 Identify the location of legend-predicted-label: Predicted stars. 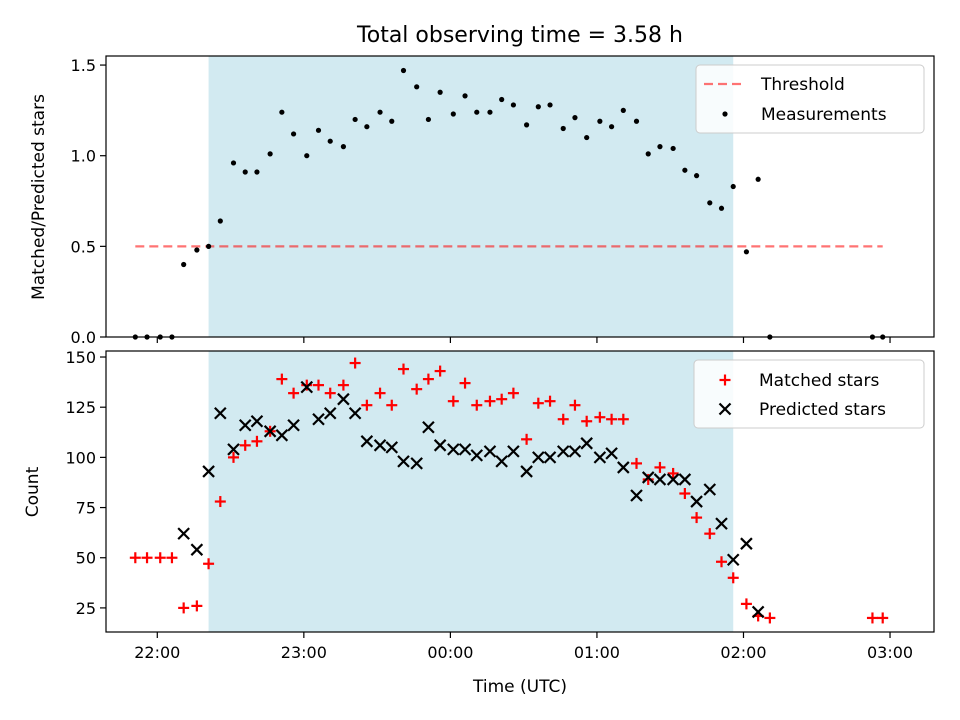
(822, 410).